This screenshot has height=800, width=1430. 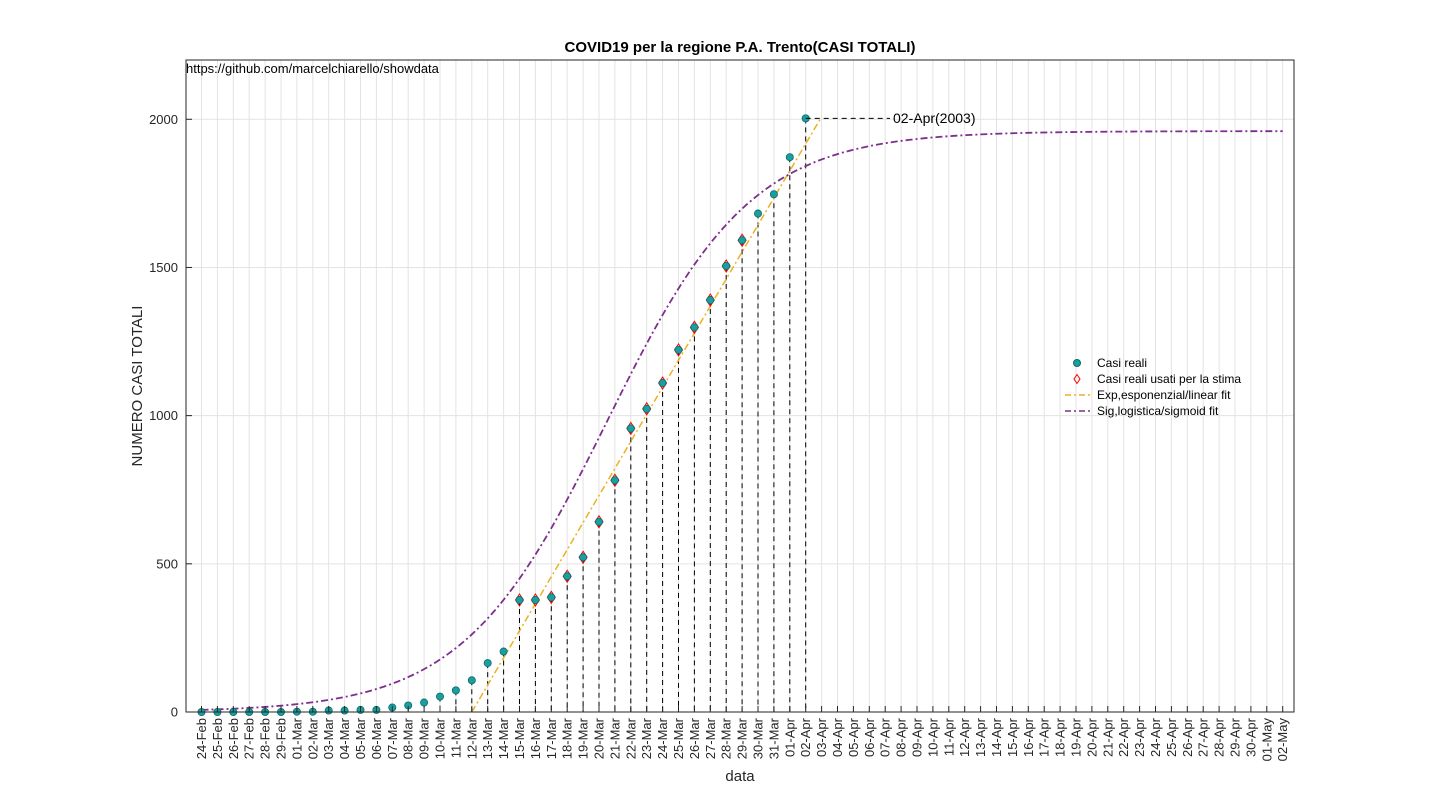 What do you see at coordinates (1235, 737) in the screenshot?
I see `x-tick-label: 29-Apr` at bounding box center [1235, 737].